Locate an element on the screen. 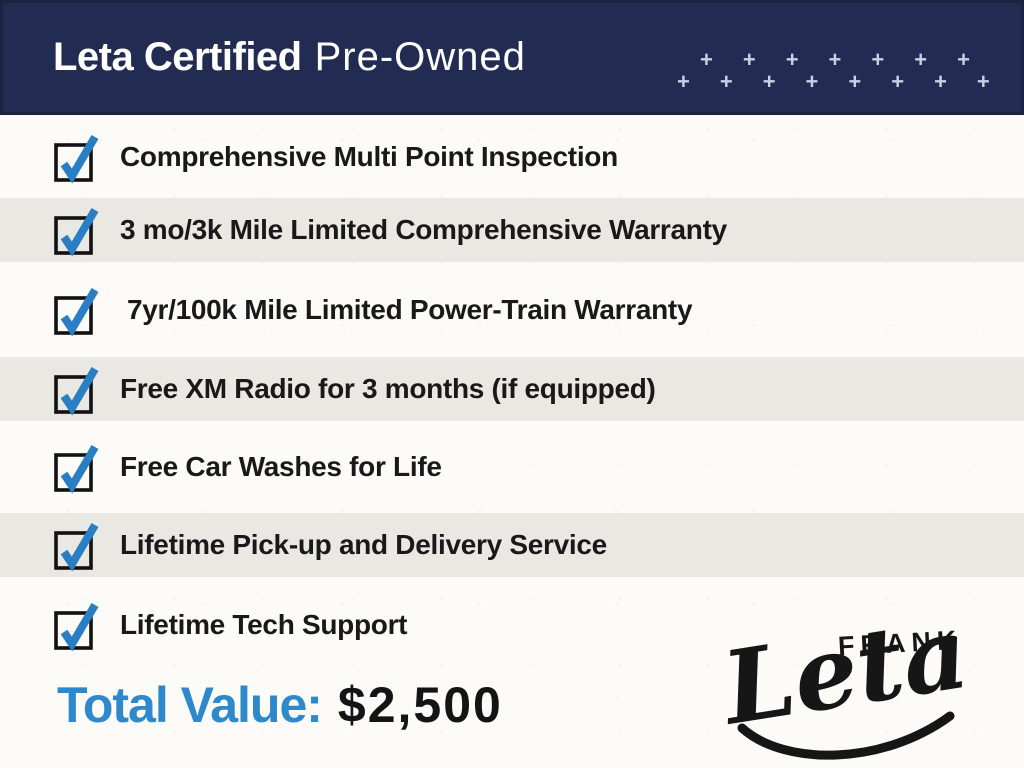  plus-pattern-row-top: +++++++ is located at coordinates (850, 59).